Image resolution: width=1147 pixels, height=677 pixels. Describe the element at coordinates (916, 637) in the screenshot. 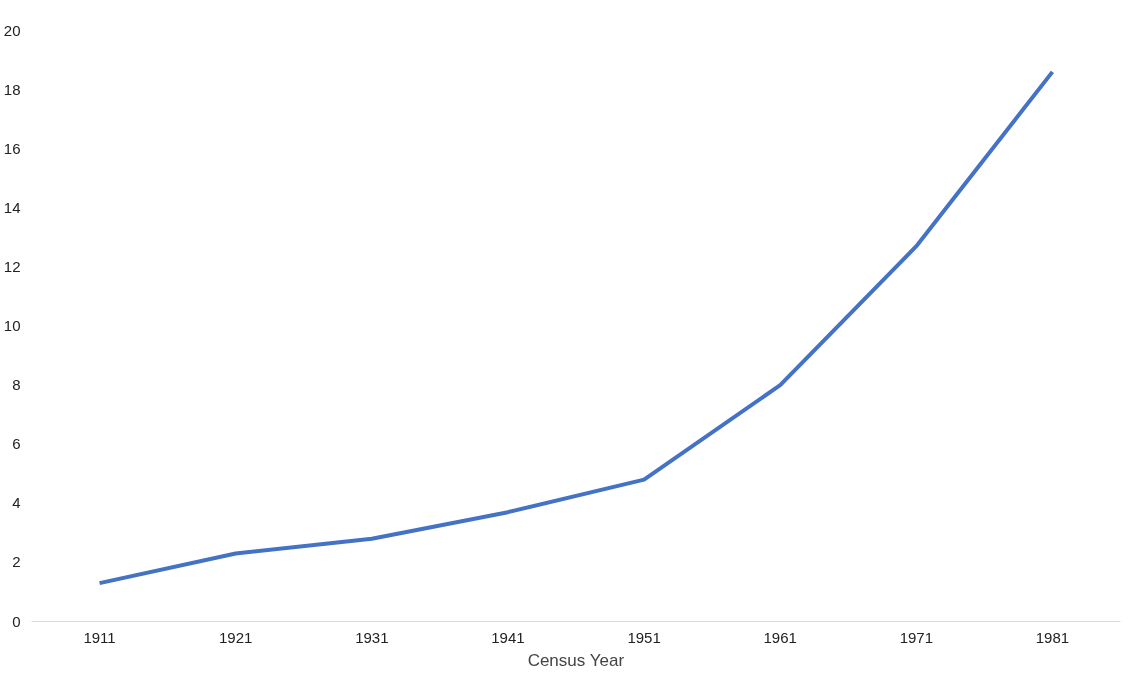

I see `x-tick-label: 1971` at that location.